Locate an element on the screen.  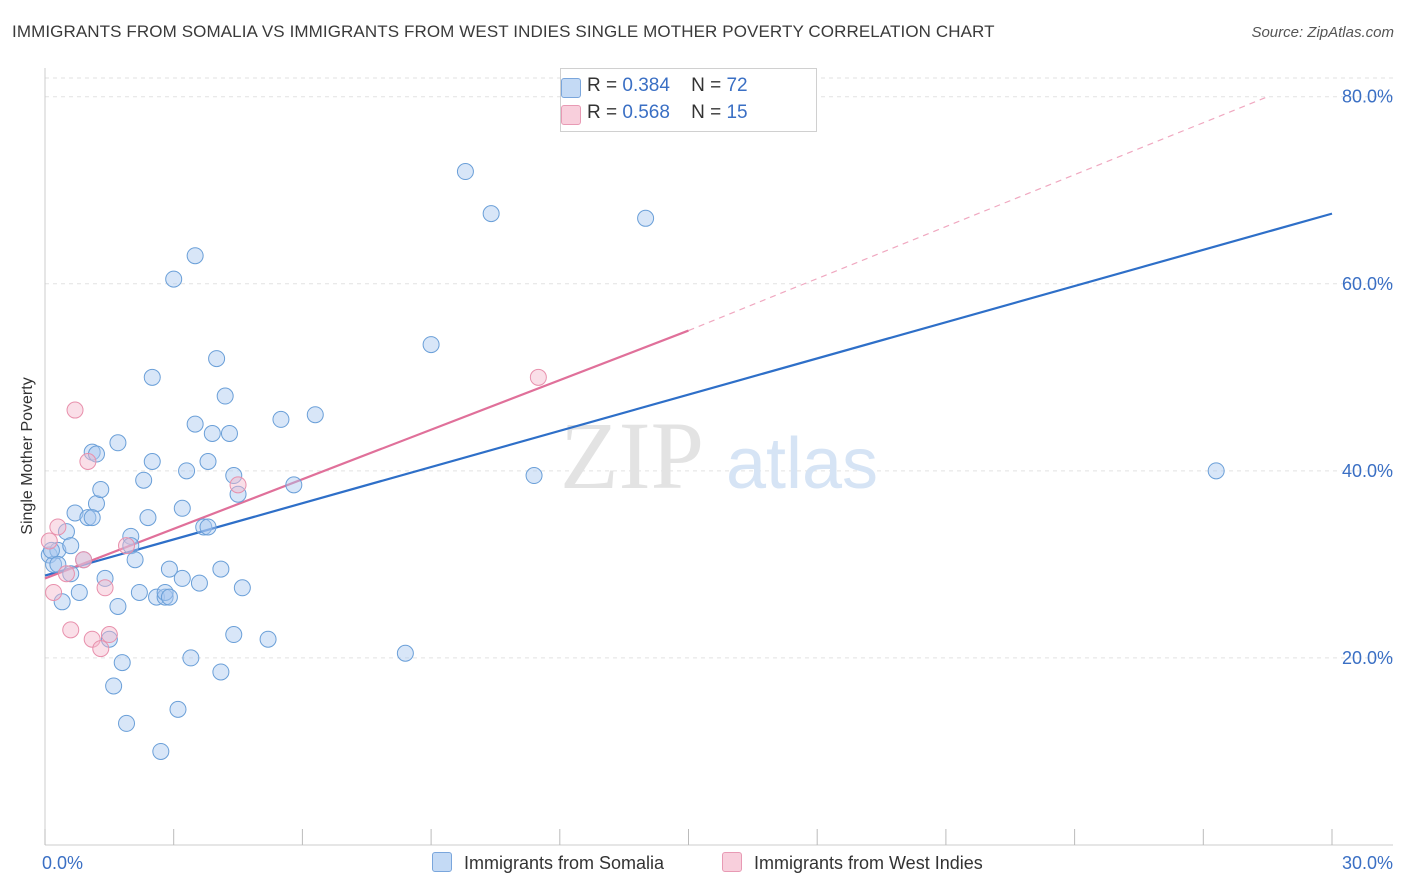
legend-swatch-somalia is located at coordinates (571, 88).